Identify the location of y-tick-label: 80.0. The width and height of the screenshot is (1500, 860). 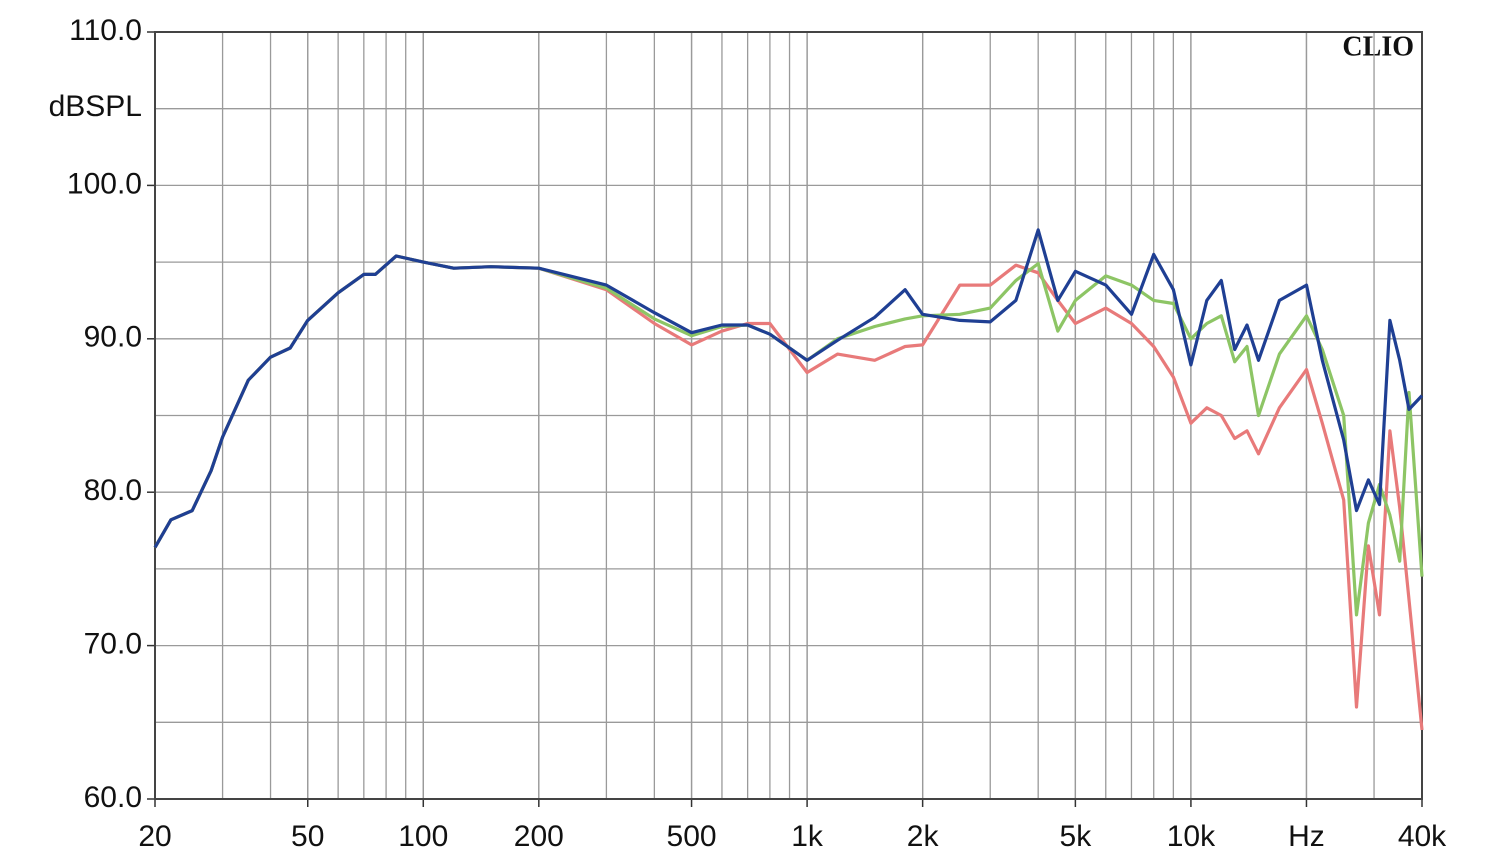
(113, 490).